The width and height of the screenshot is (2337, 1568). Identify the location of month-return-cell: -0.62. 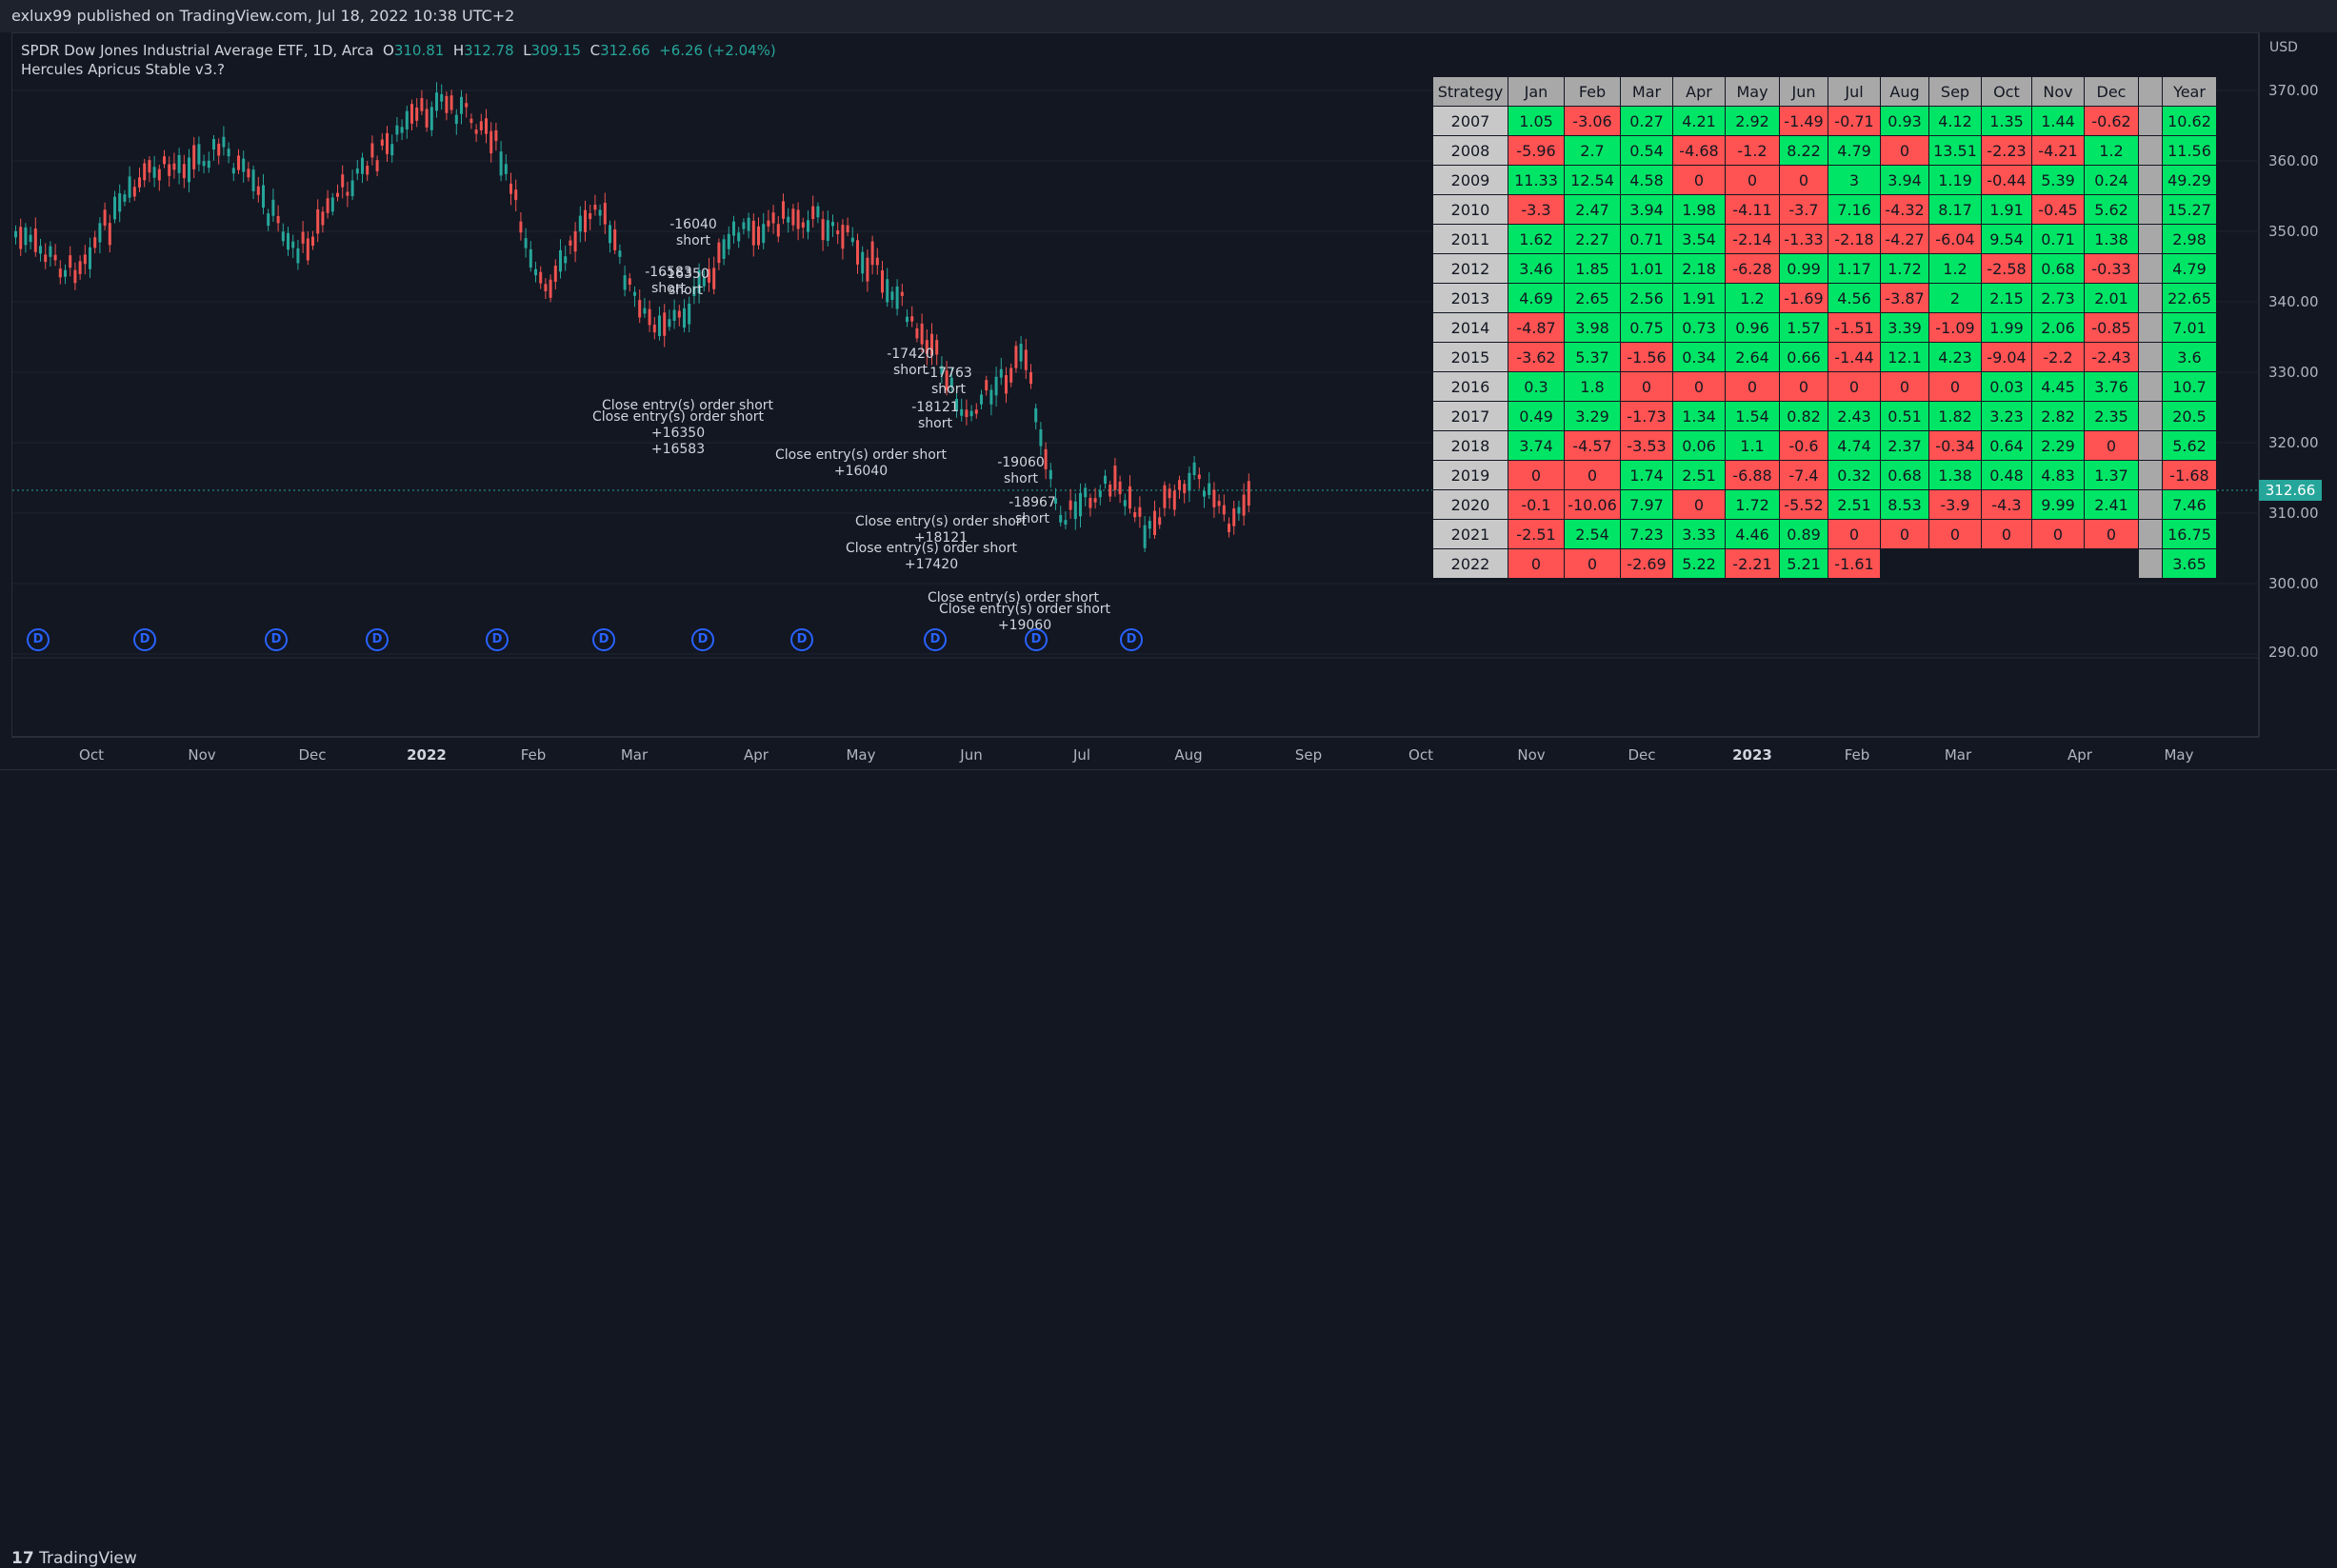
(2111, 121).